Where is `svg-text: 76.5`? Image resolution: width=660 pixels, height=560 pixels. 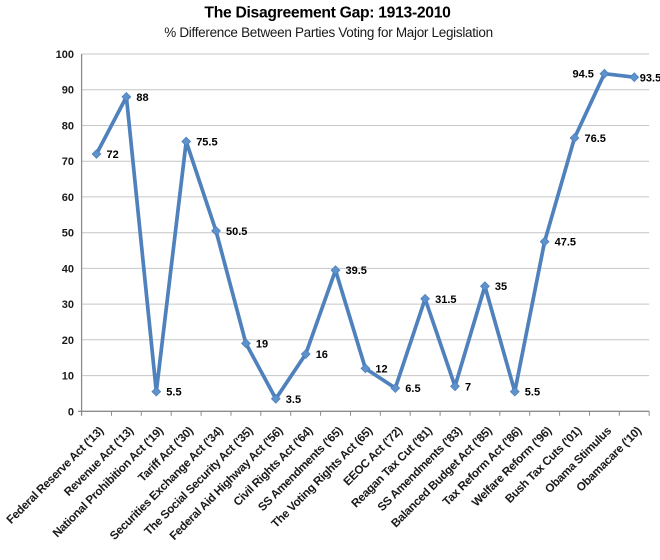
svg-text: 76.5 is located at coordinates (595, 139).